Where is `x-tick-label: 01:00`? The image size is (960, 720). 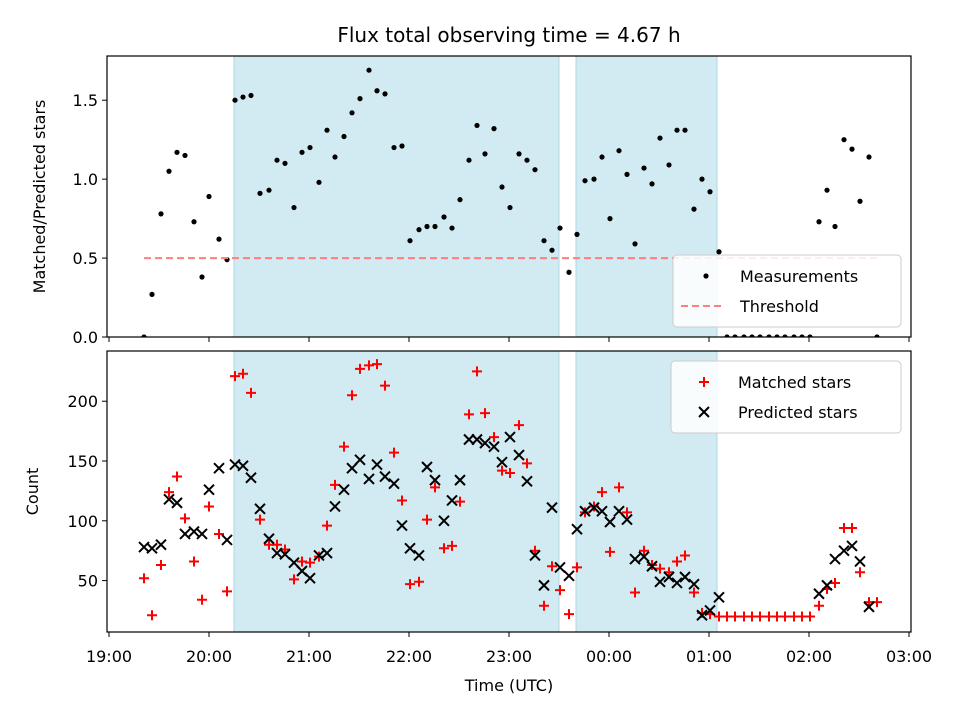
x-tick-label: 01:00 is located at coordinates (709, 656).